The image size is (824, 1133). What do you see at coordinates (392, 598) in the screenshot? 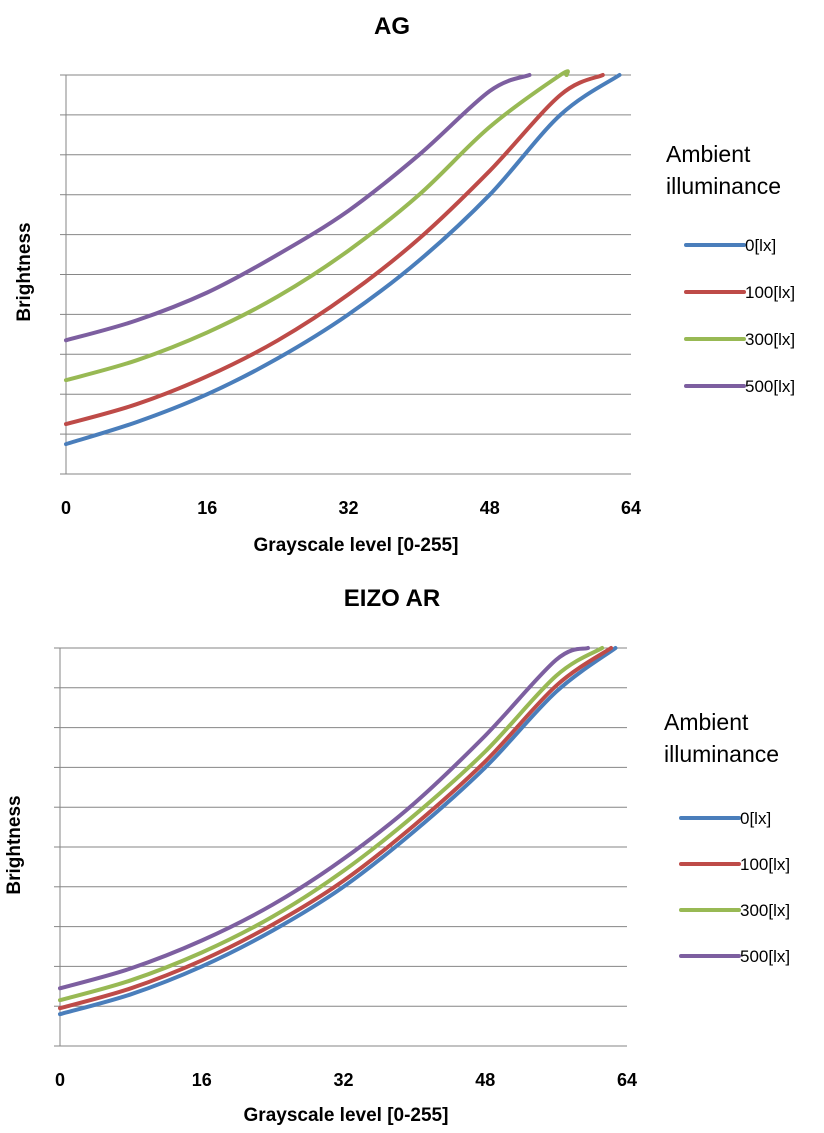
I see `chart-title: EIZO AR` at bounding box center [392, 598].